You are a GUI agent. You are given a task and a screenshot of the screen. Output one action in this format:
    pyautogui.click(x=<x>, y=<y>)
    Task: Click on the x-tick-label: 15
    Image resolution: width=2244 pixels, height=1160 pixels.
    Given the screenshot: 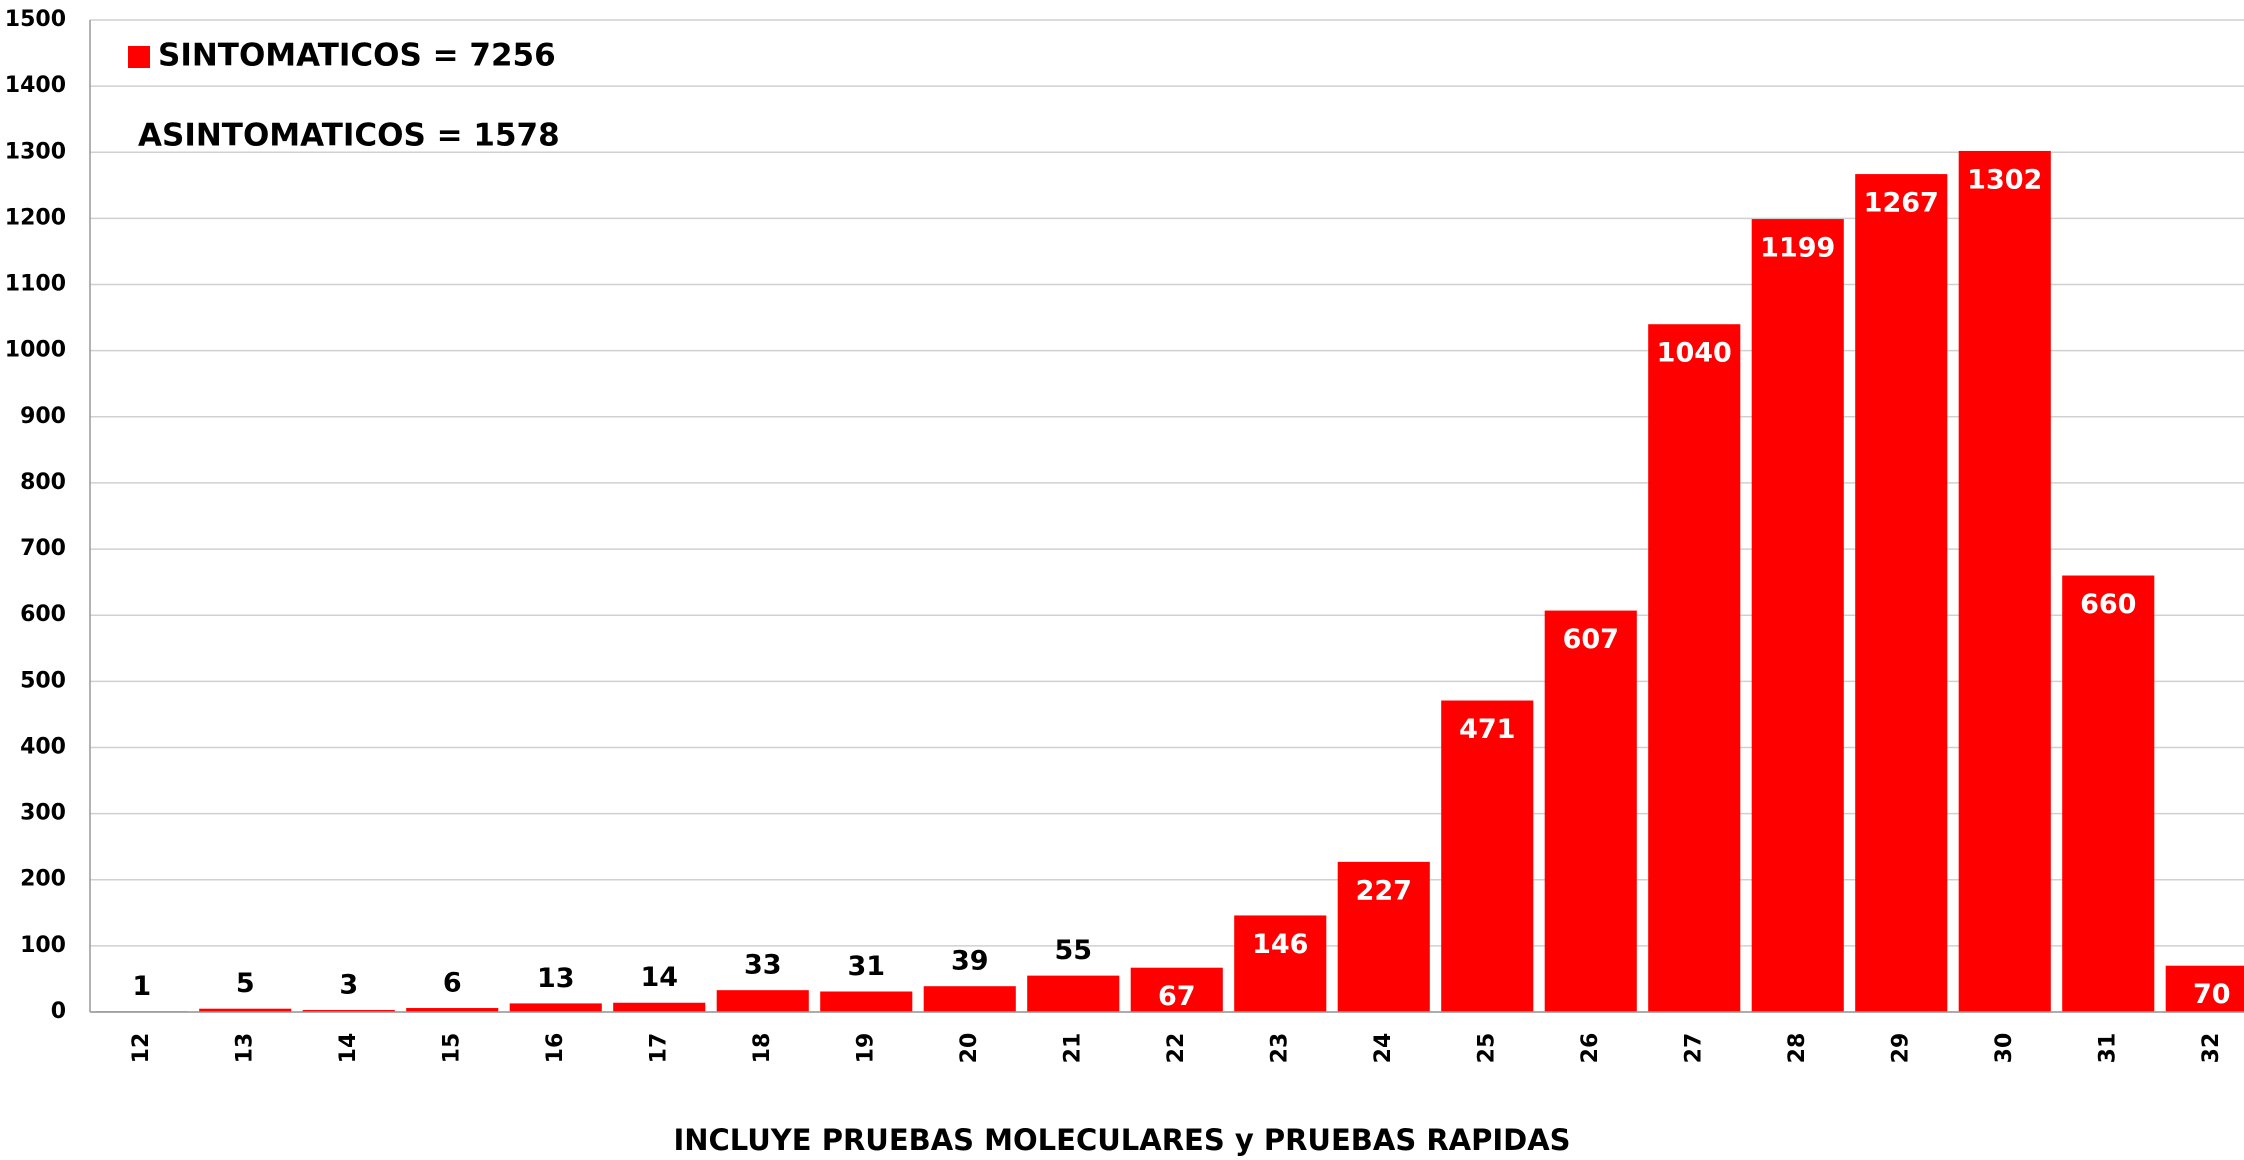 What is the action you would take?
    pyautogui.click(x=451, y=1048)
    